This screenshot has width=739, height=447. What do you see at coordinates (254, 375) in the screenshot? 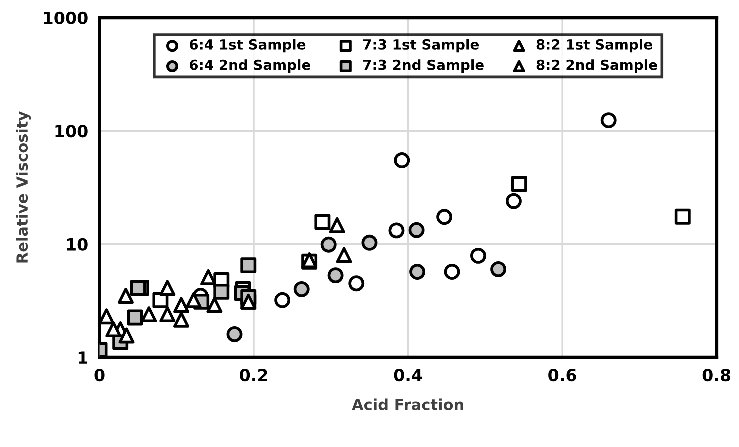
I see `x-tick-label: 0.2` at bounding box center [254, 375].